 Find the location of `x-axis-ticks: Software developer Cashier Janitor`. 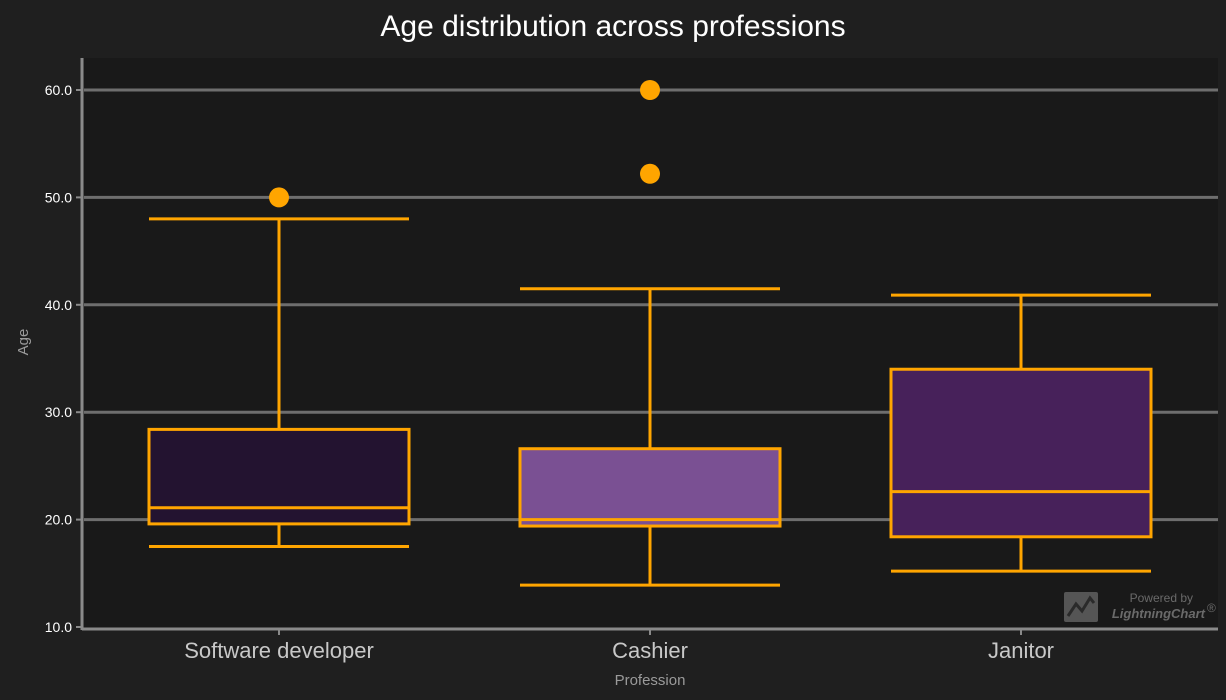

x-axis-ticks: Software developer Cashier Janitor is located at coordinates (619, 646).